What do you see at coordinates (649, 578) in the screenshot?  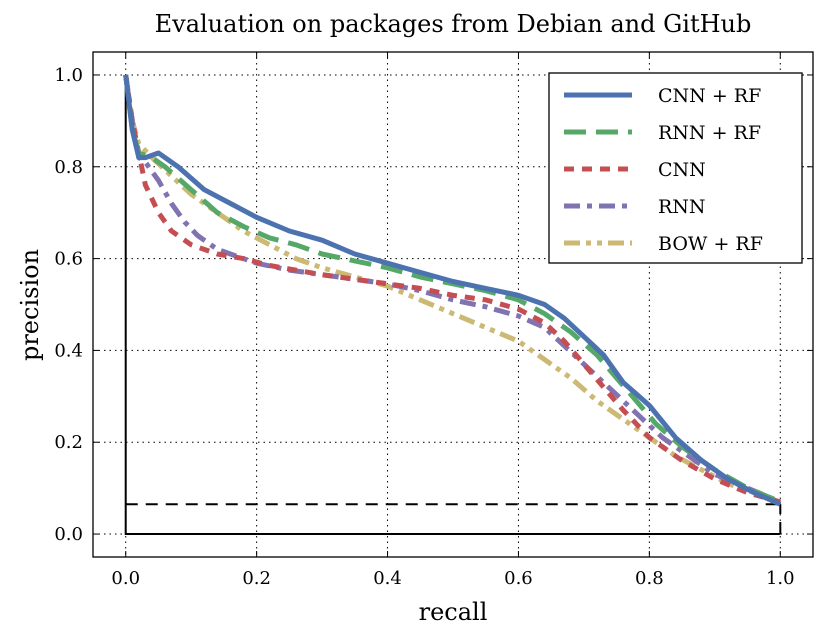 I see `x-tick-label: 0.8` at bounding box center [649, 578].